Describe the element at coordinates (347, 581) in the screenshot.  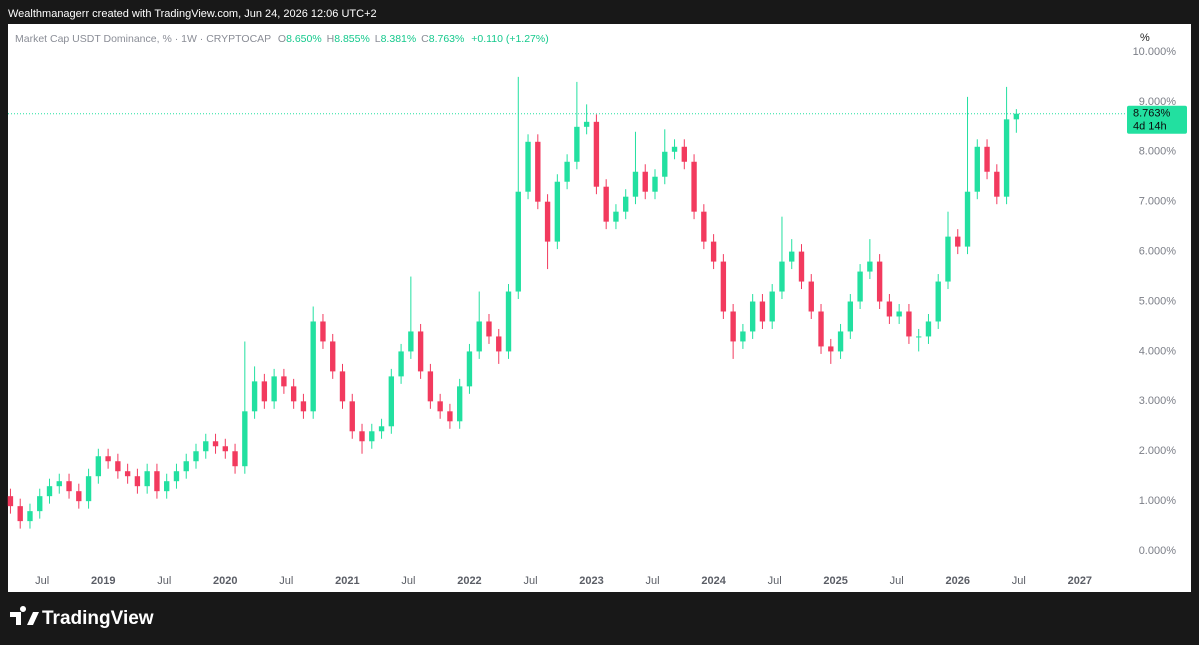
I see `x-tick-label: 2021` at that location.